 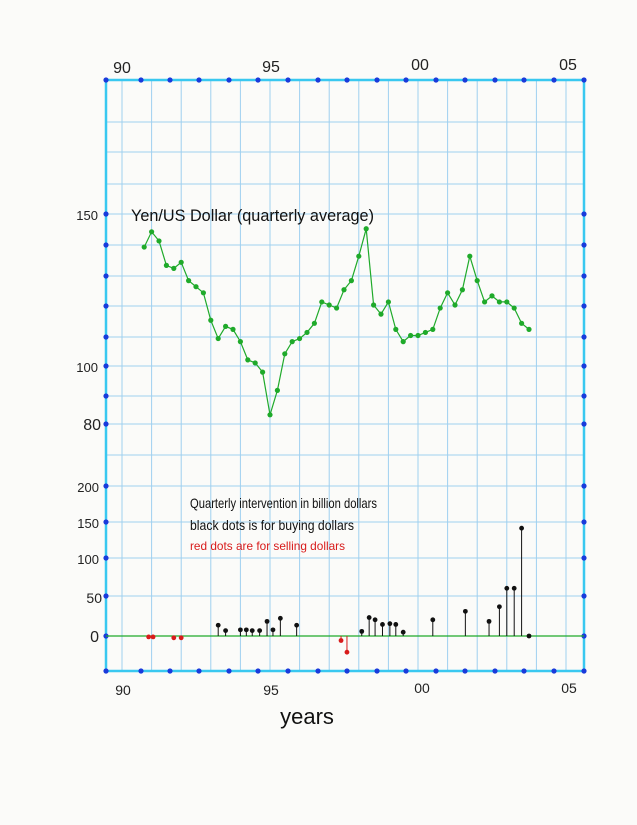 What do you see at coordinates (122, 68) in the screenshot?
I see `top-x-tick-90: 90` at bounding box center [122, 68].